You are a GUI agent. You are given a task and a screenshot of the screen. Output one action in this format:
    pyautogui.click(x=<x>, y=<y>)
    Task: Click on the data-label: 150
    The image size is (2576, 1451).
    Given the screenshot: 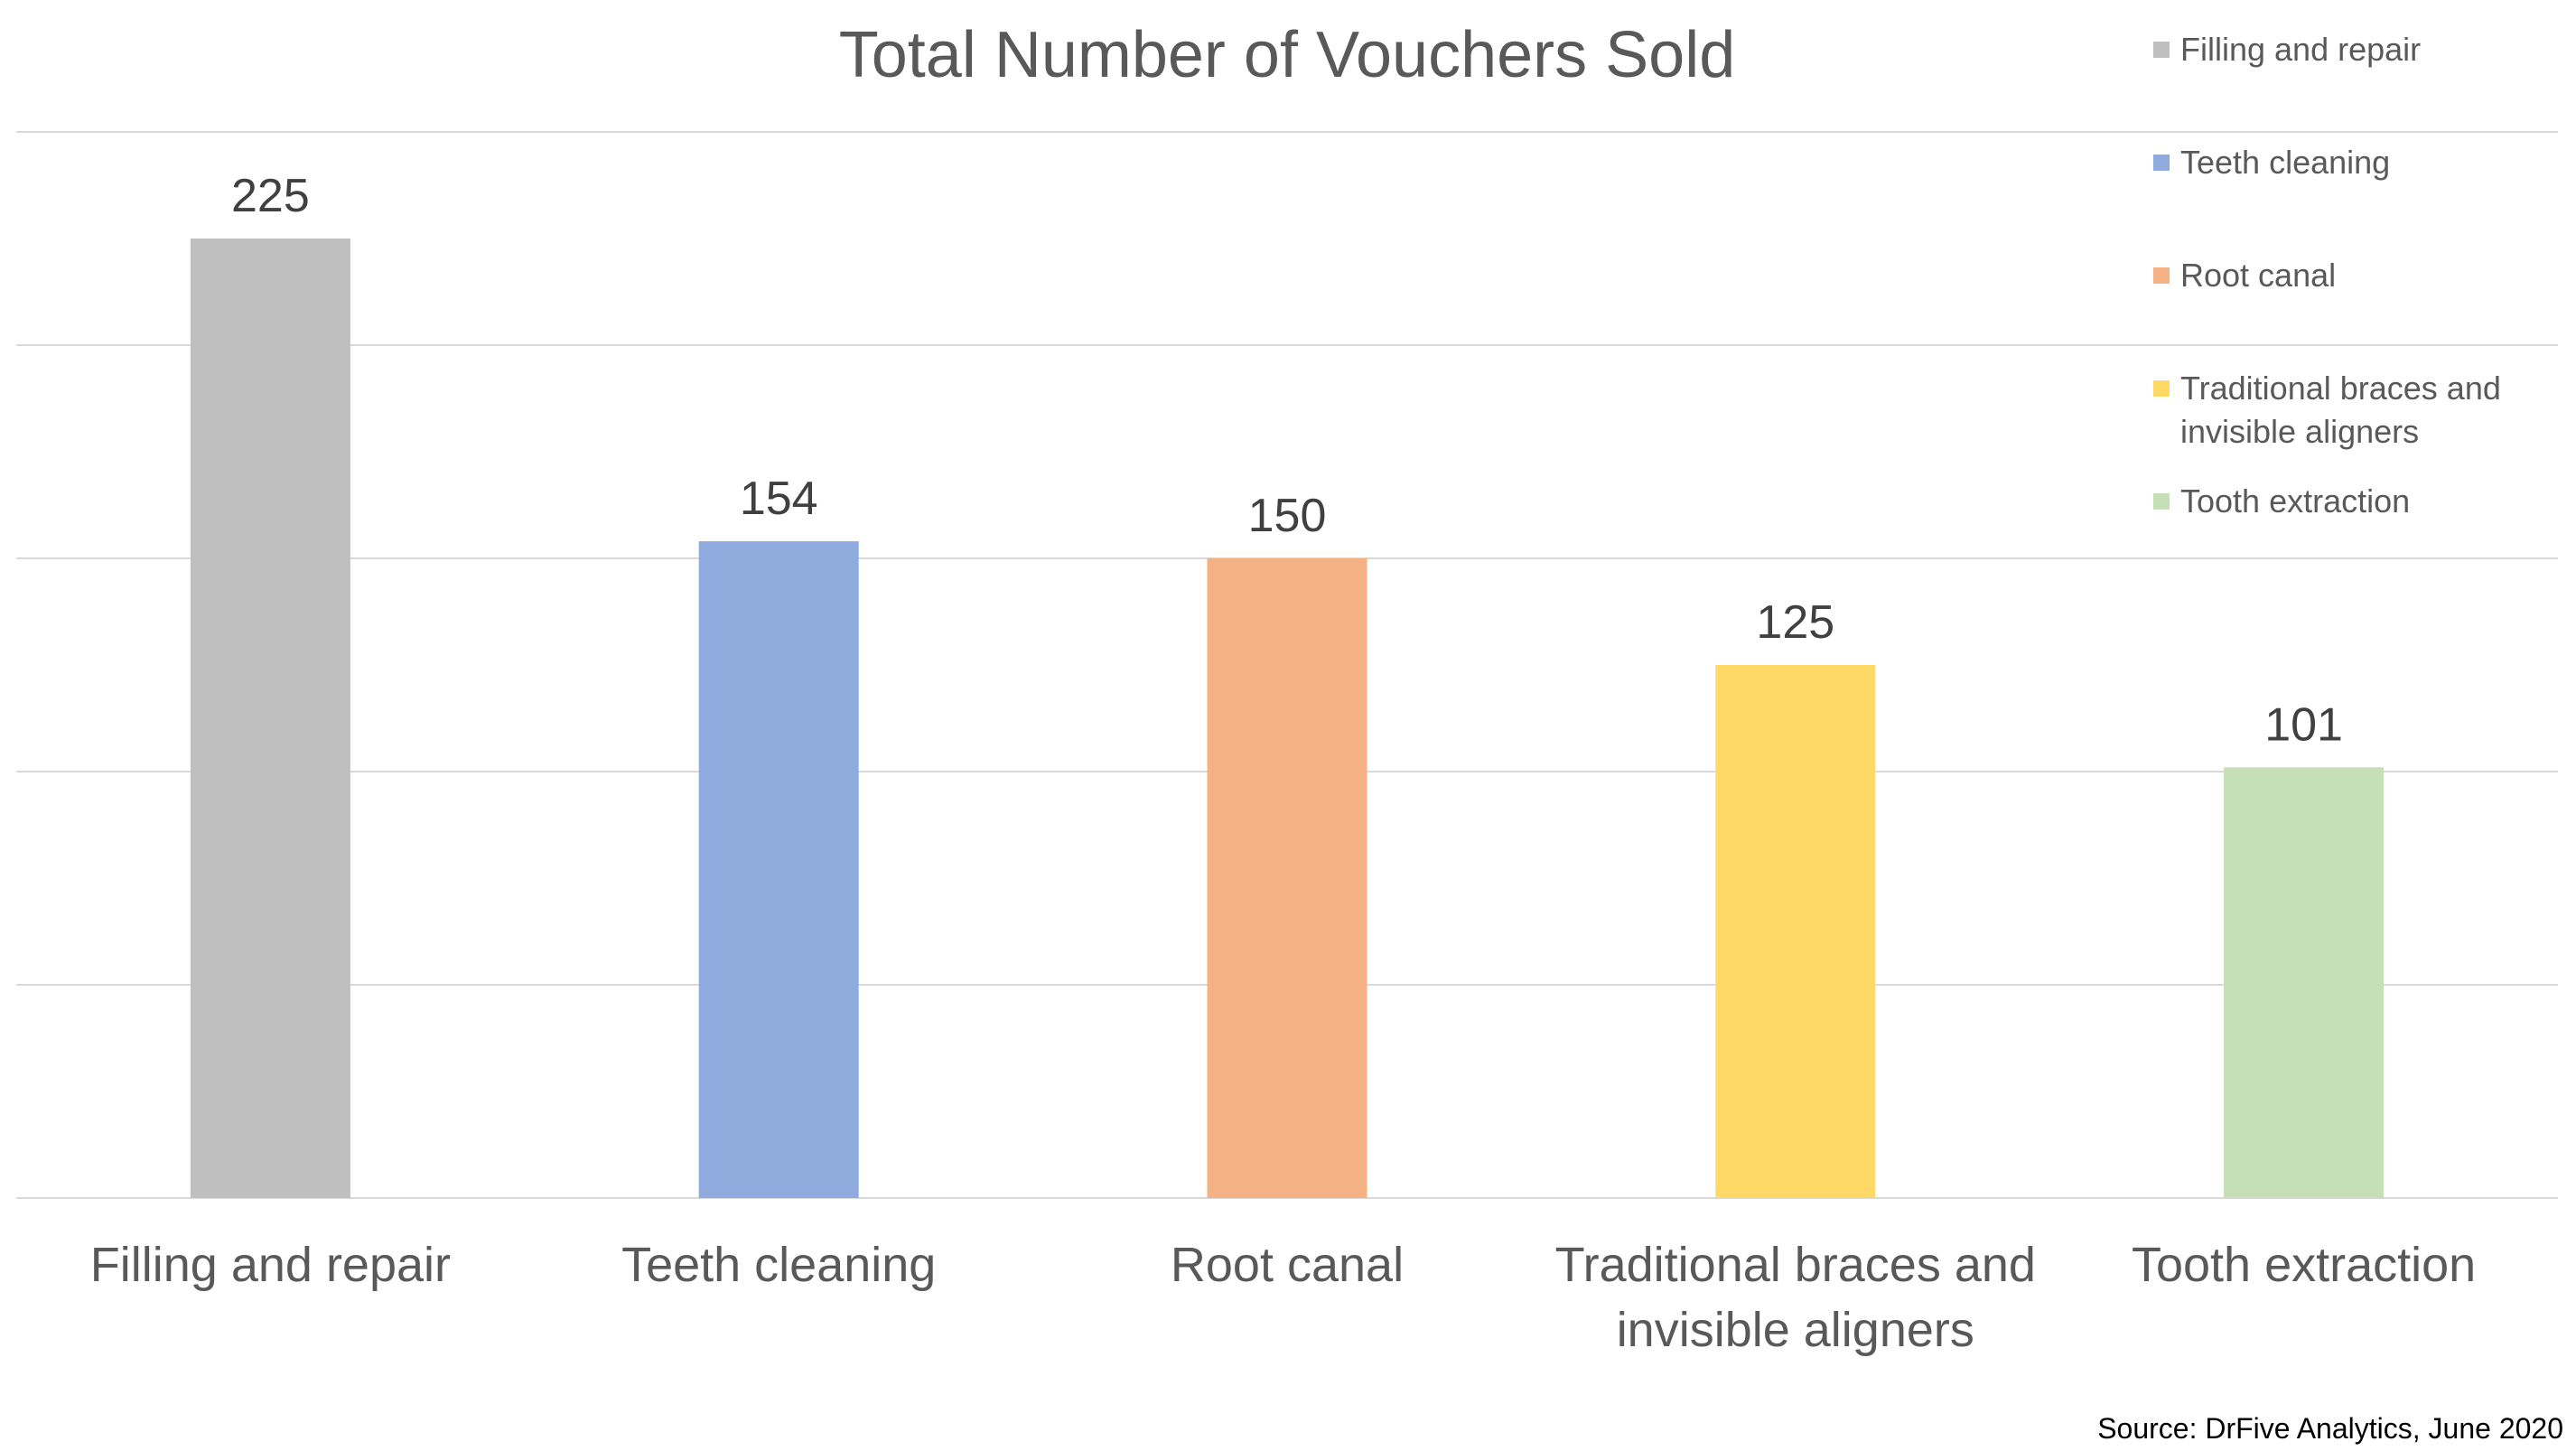 What is the action you would take?
    pyautogui.click(x=1287, y=516)
    